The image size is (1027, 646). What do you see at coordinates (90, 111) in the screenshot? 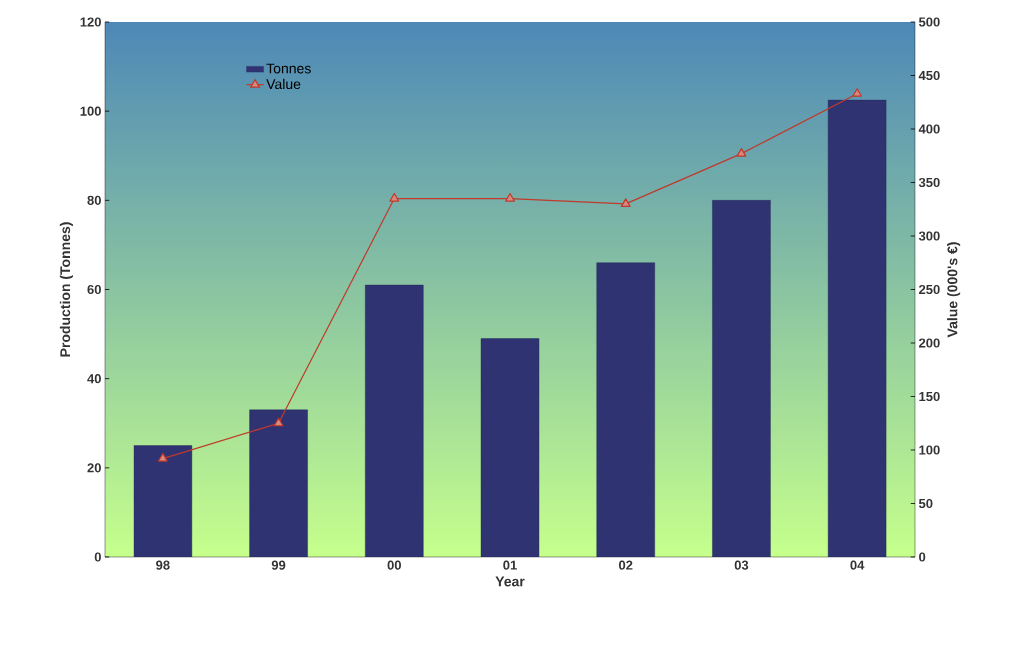
I see `y-tick-label: 100` at bounding box center [90, 111].